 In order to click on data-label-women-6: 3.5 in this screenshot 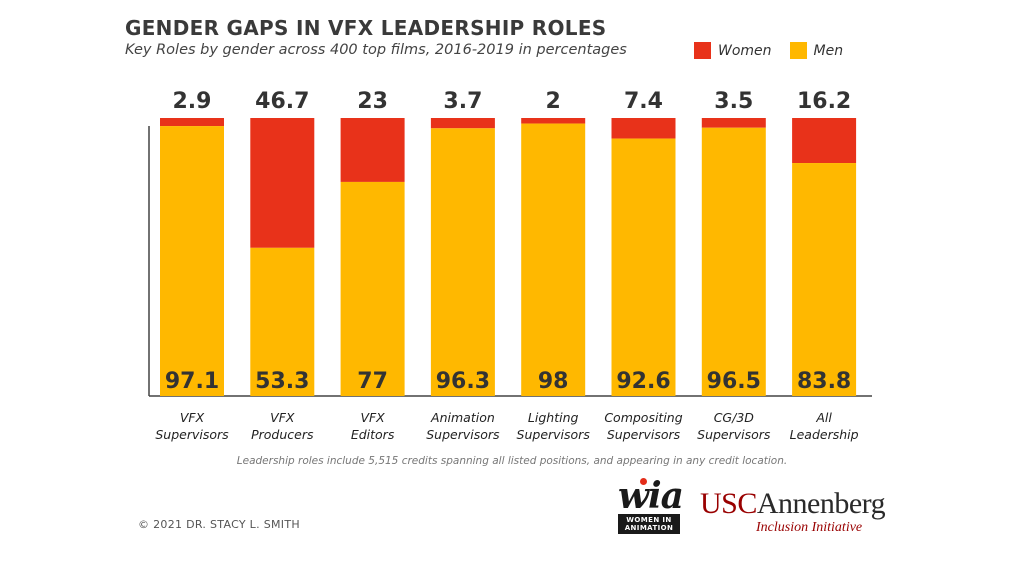, I will do `click(733, 101)`.